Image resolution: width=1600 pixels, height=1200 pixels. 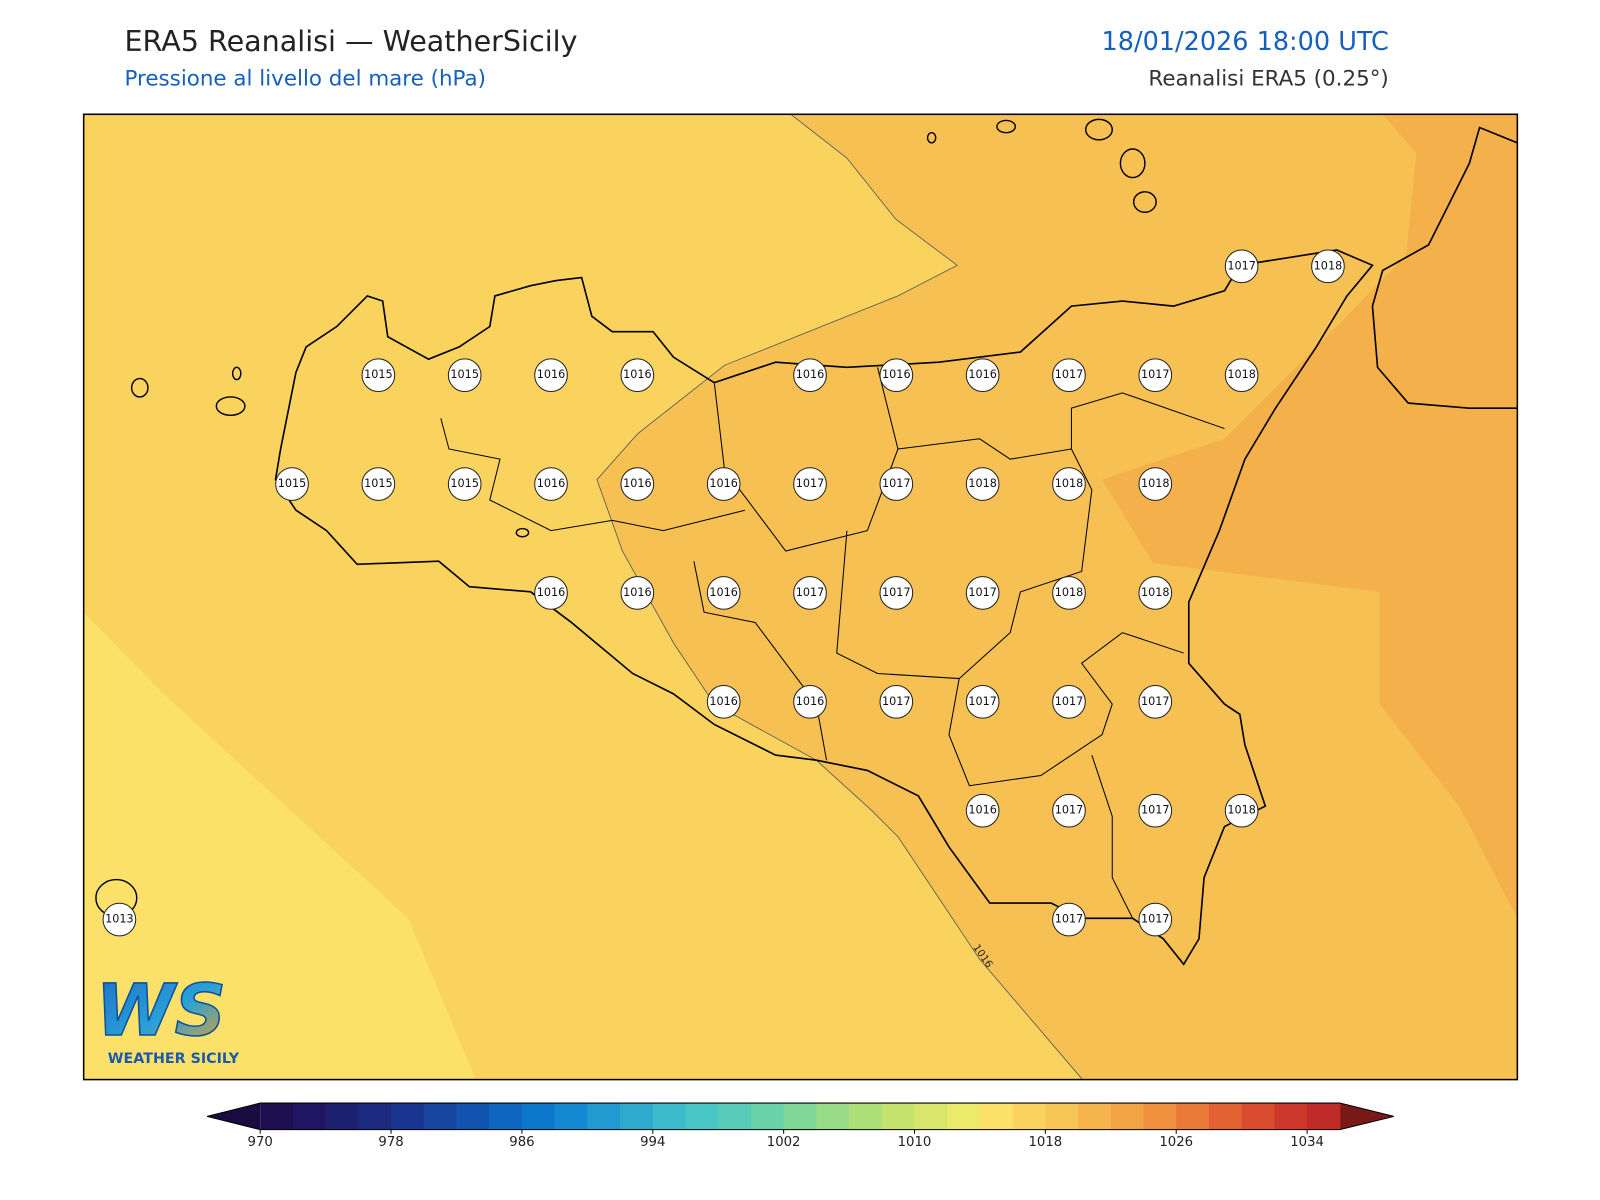 I want to click on colorbar-tick-label: 1010, so click(x=915, y=1142).